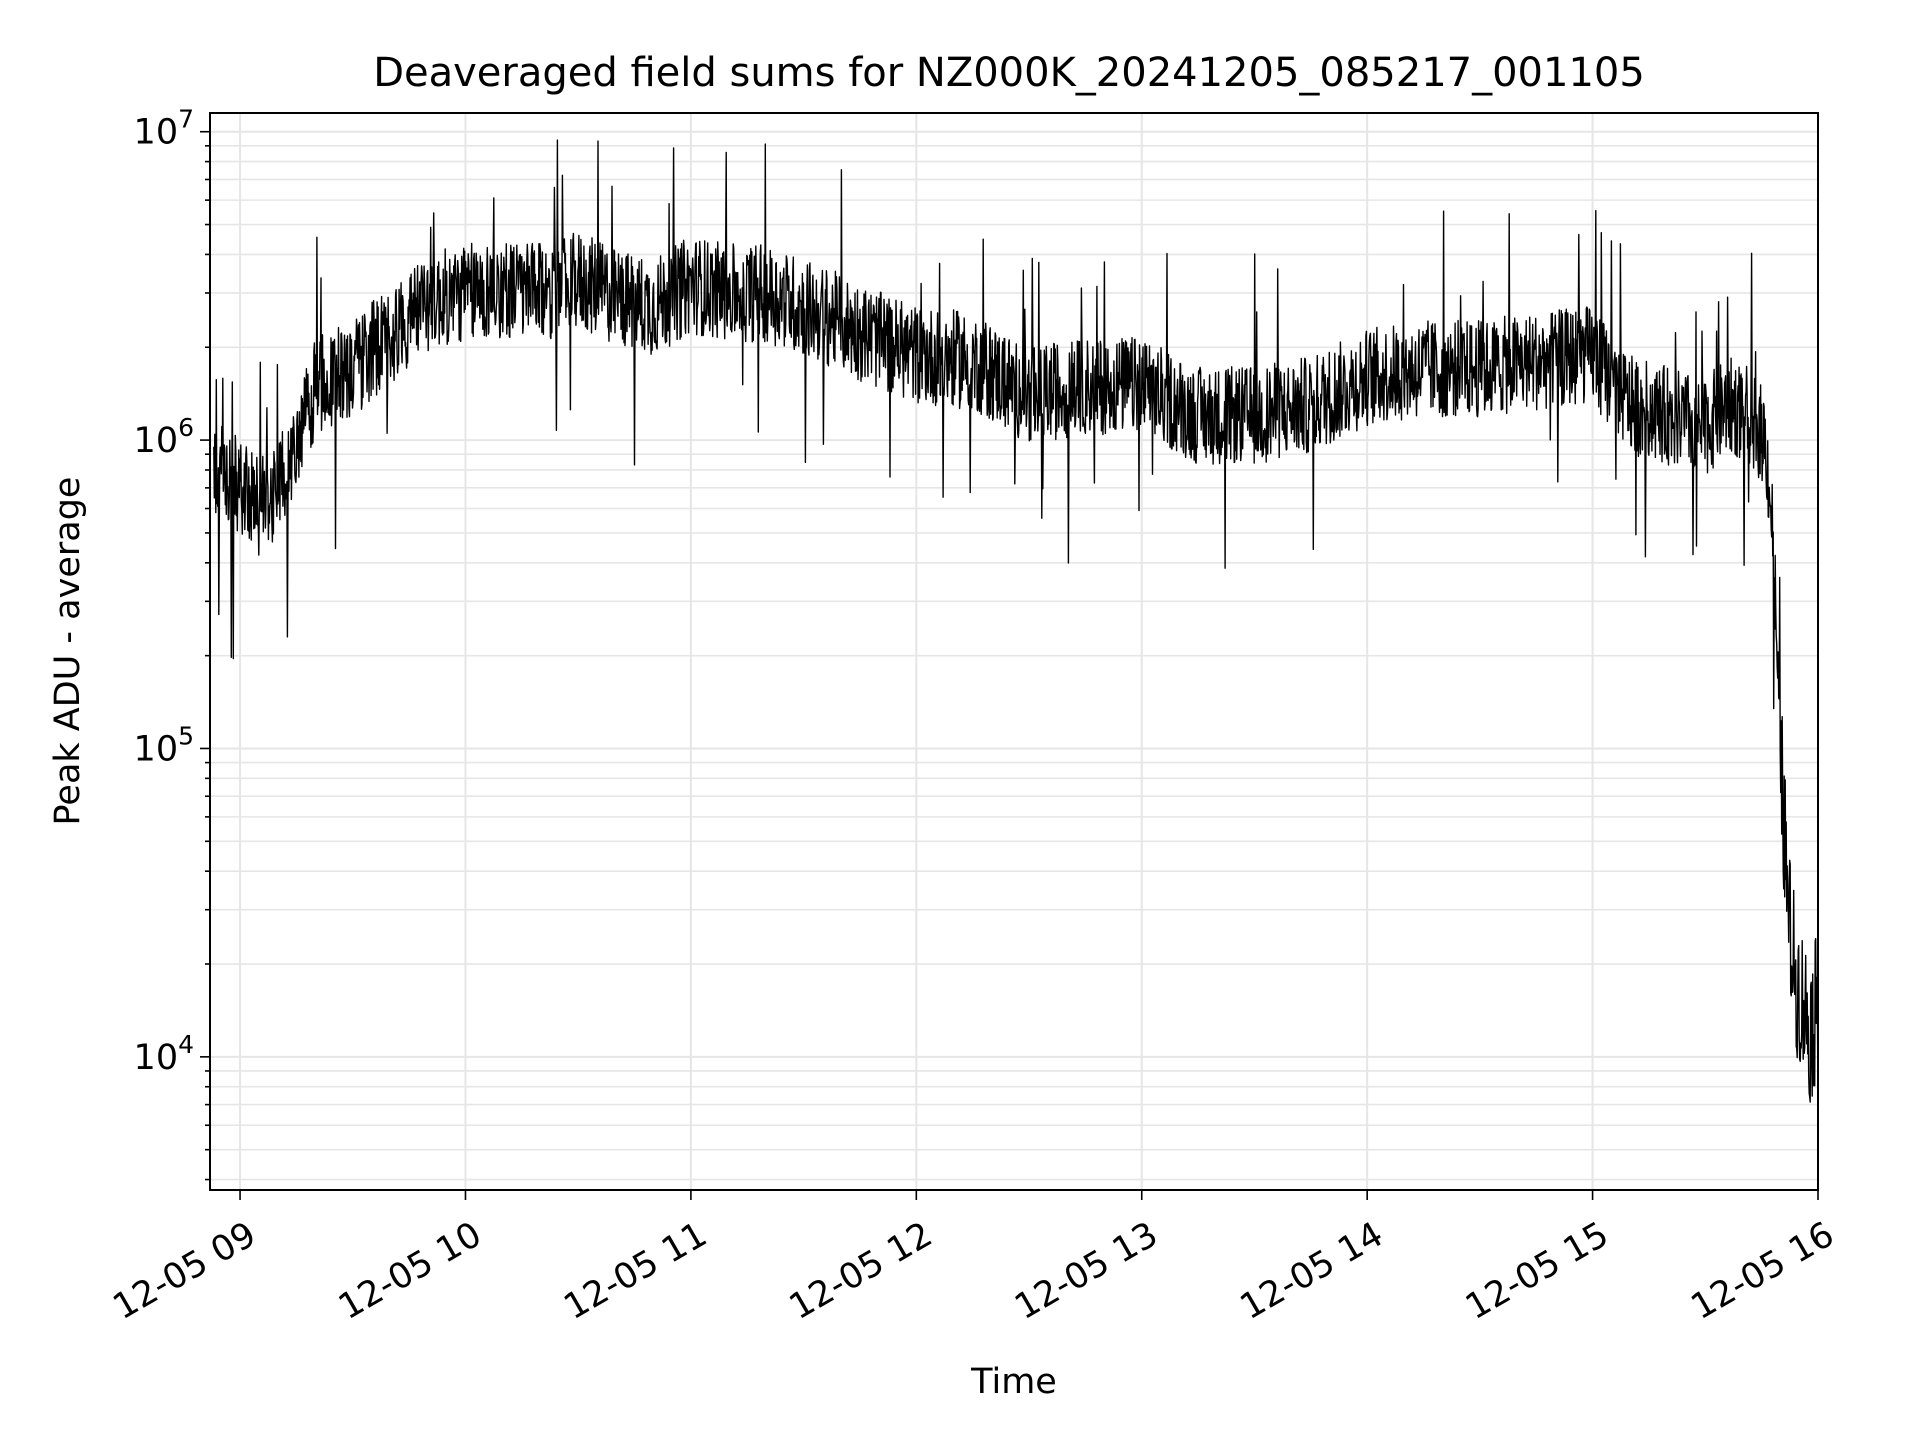 The width and height of the screenshot is (1920, 1440). Describe the element at coordinates (1013, 1382) in the screenshot. I see `x-axis-label: Time` at that location.